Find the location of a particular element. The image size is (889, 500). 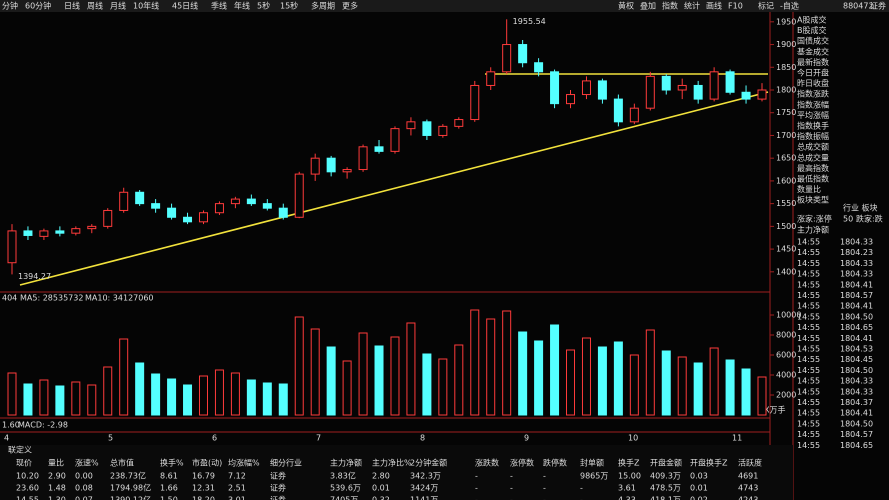

table-tab: 联定义 is located at coordinates (20, 450).